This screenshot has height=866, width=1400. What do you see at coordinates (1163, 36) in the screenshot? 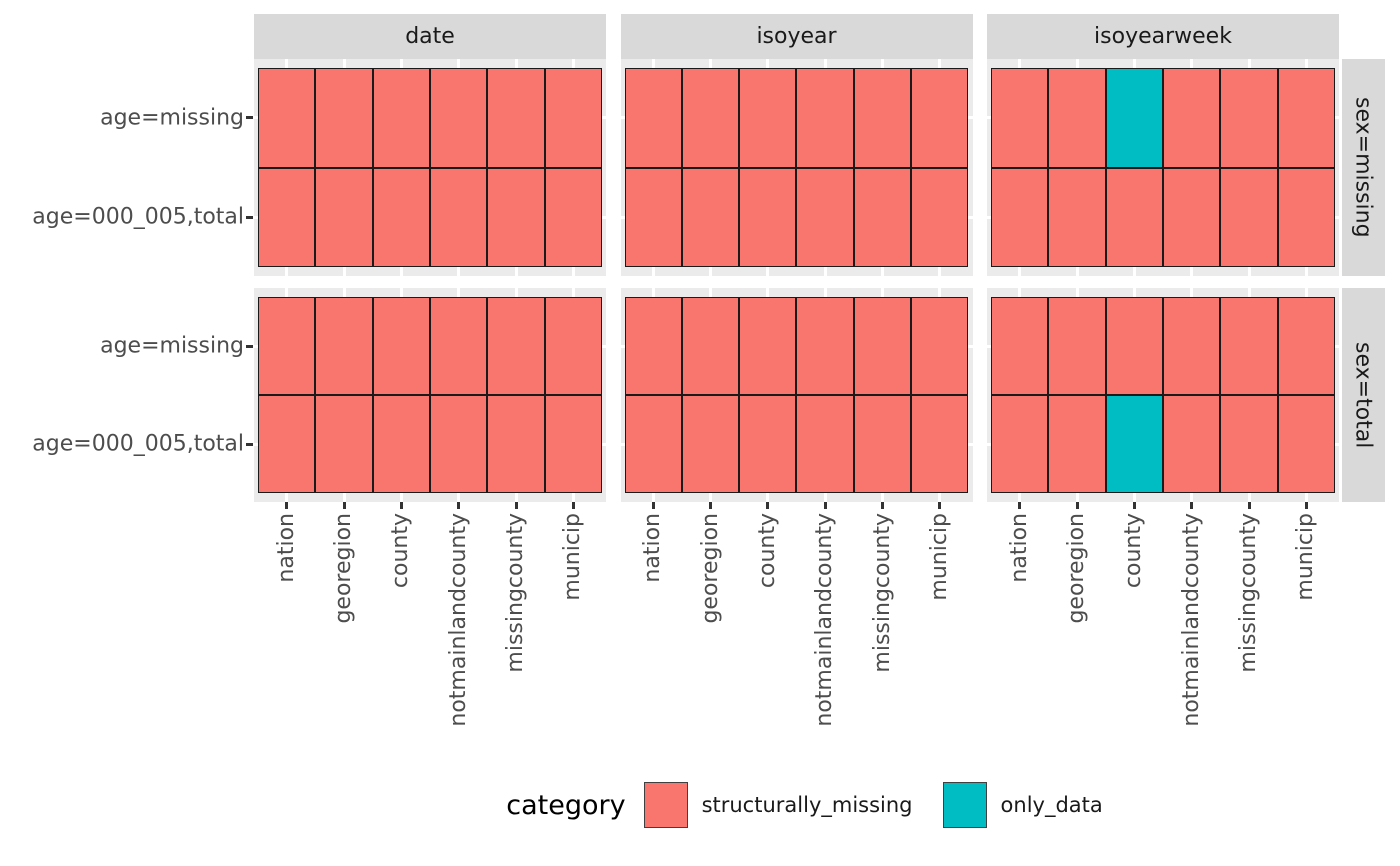
I see `facet-col-strip-isoyearweek: isoyearweek` at bounding box center [1163, 36].